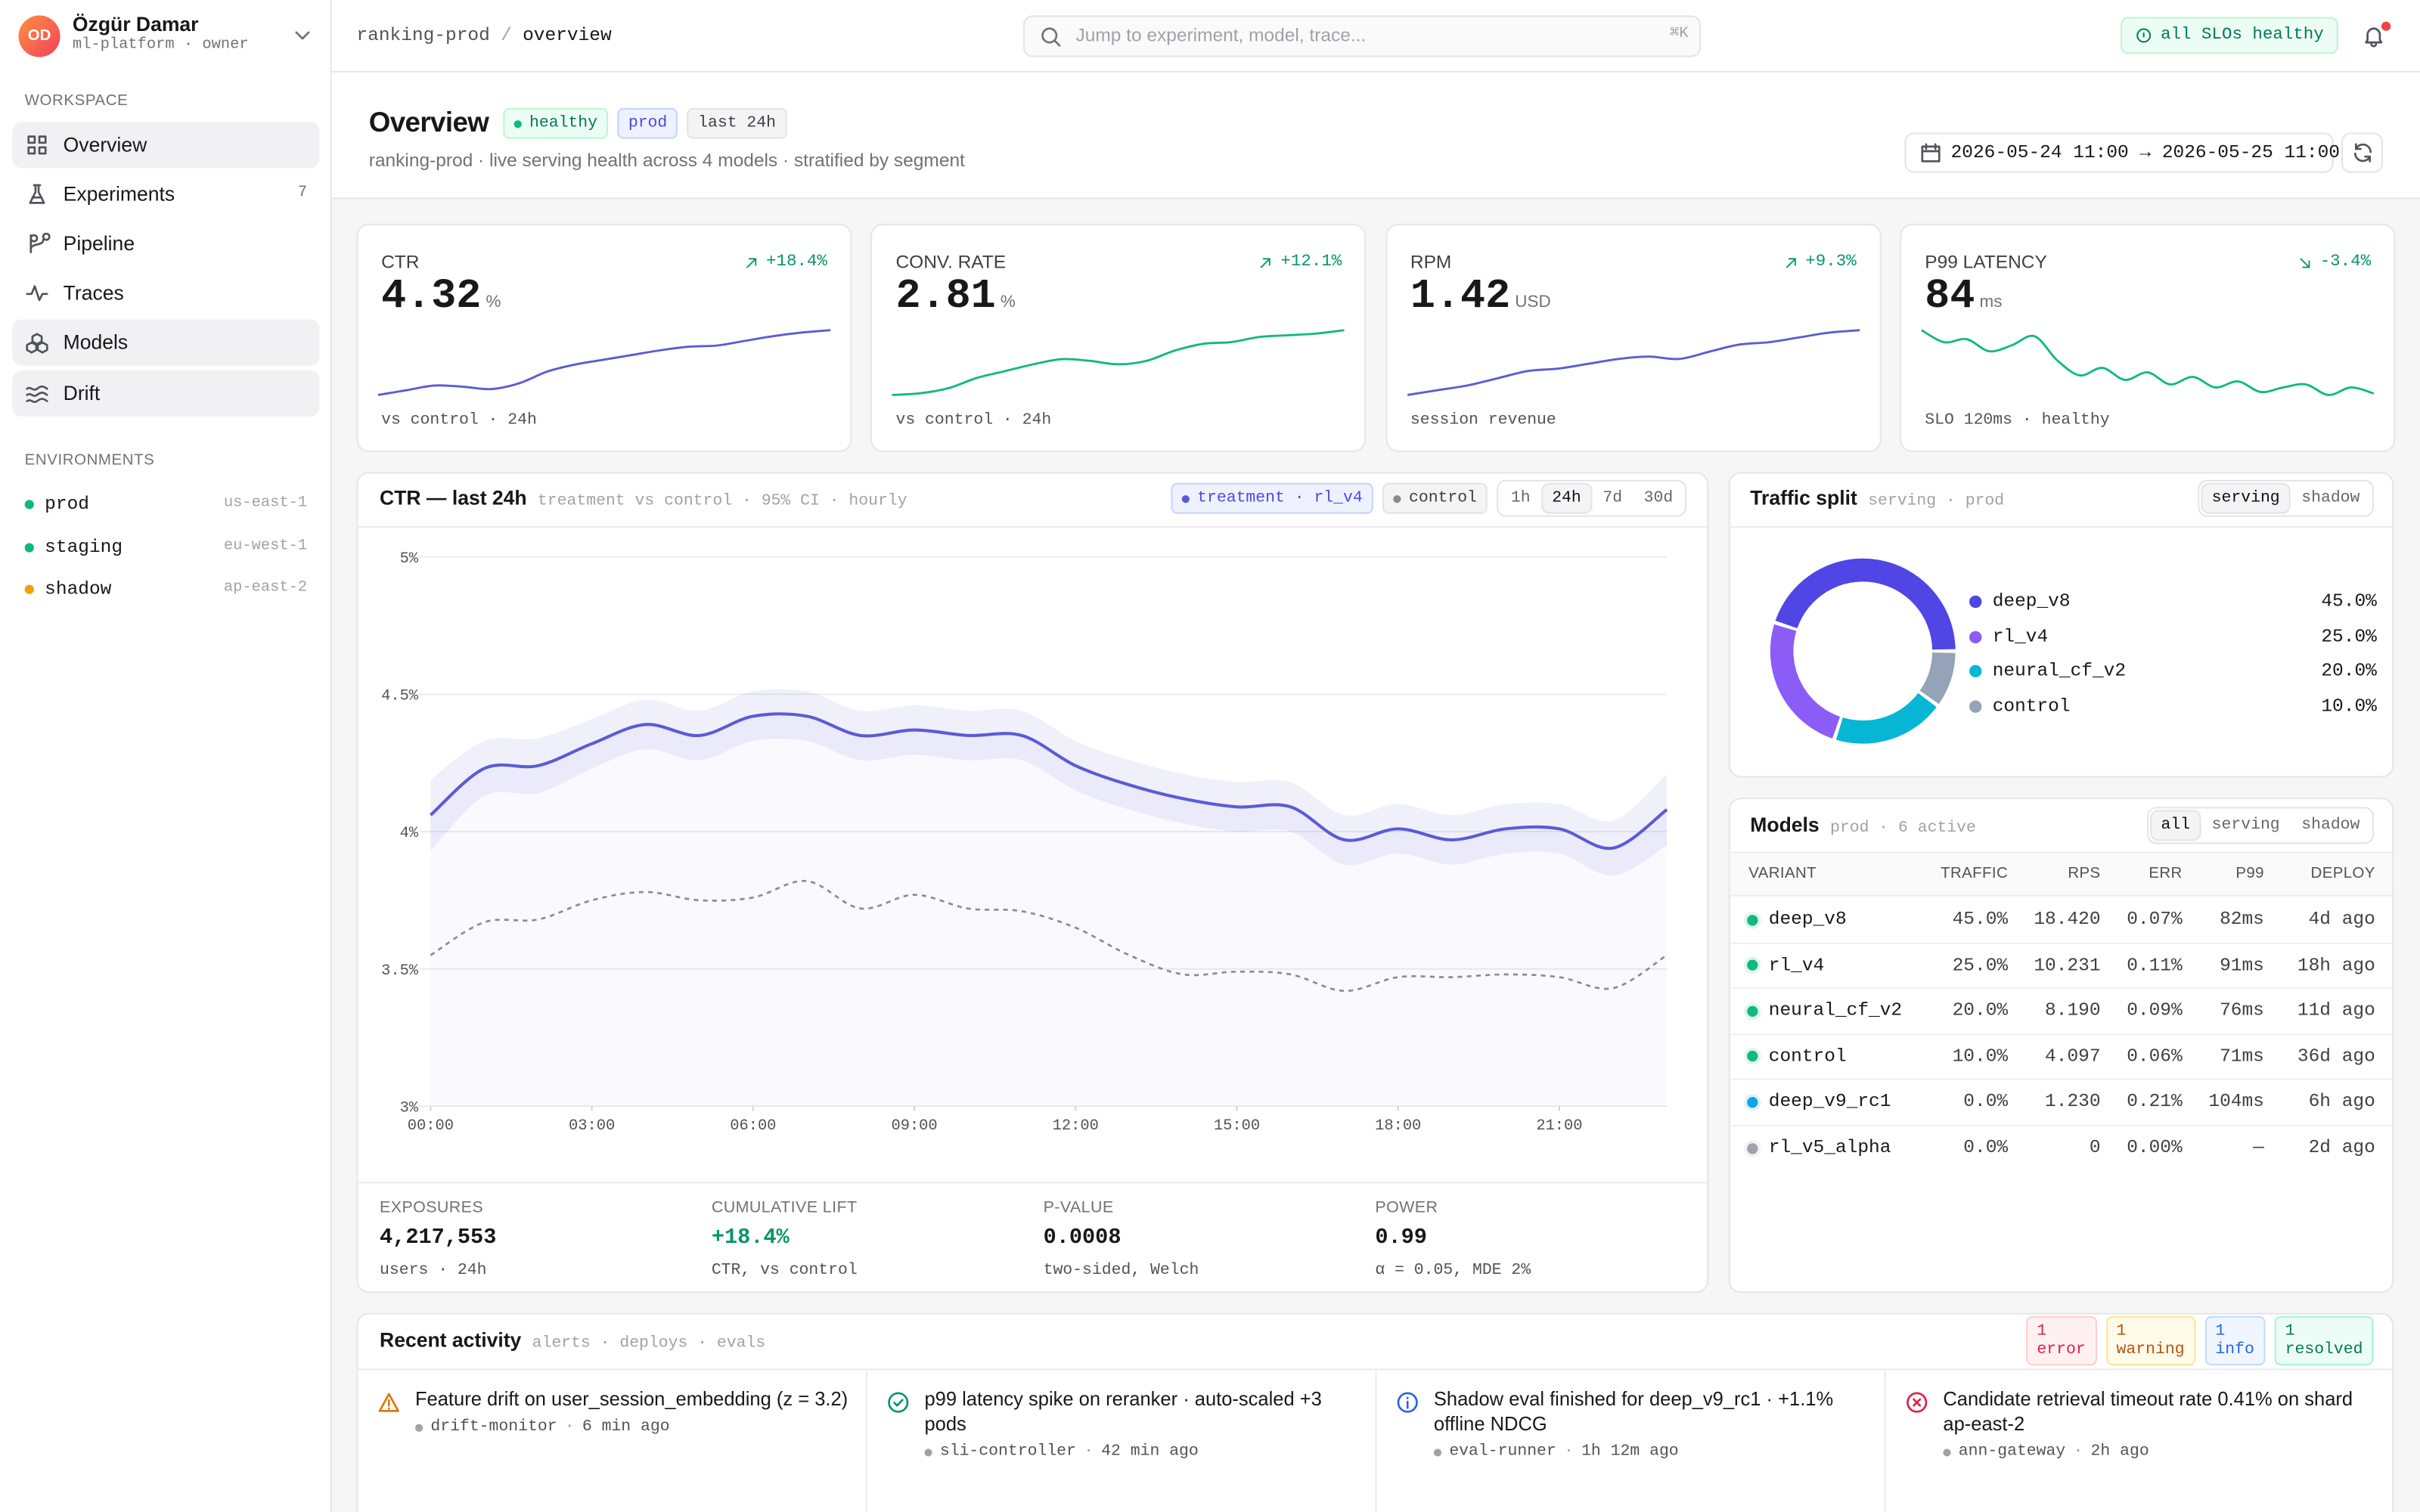 This screenshot has height=1512, width=2420. I want to click on models-heading: Models prod · 6 active, so click(1863, 826).